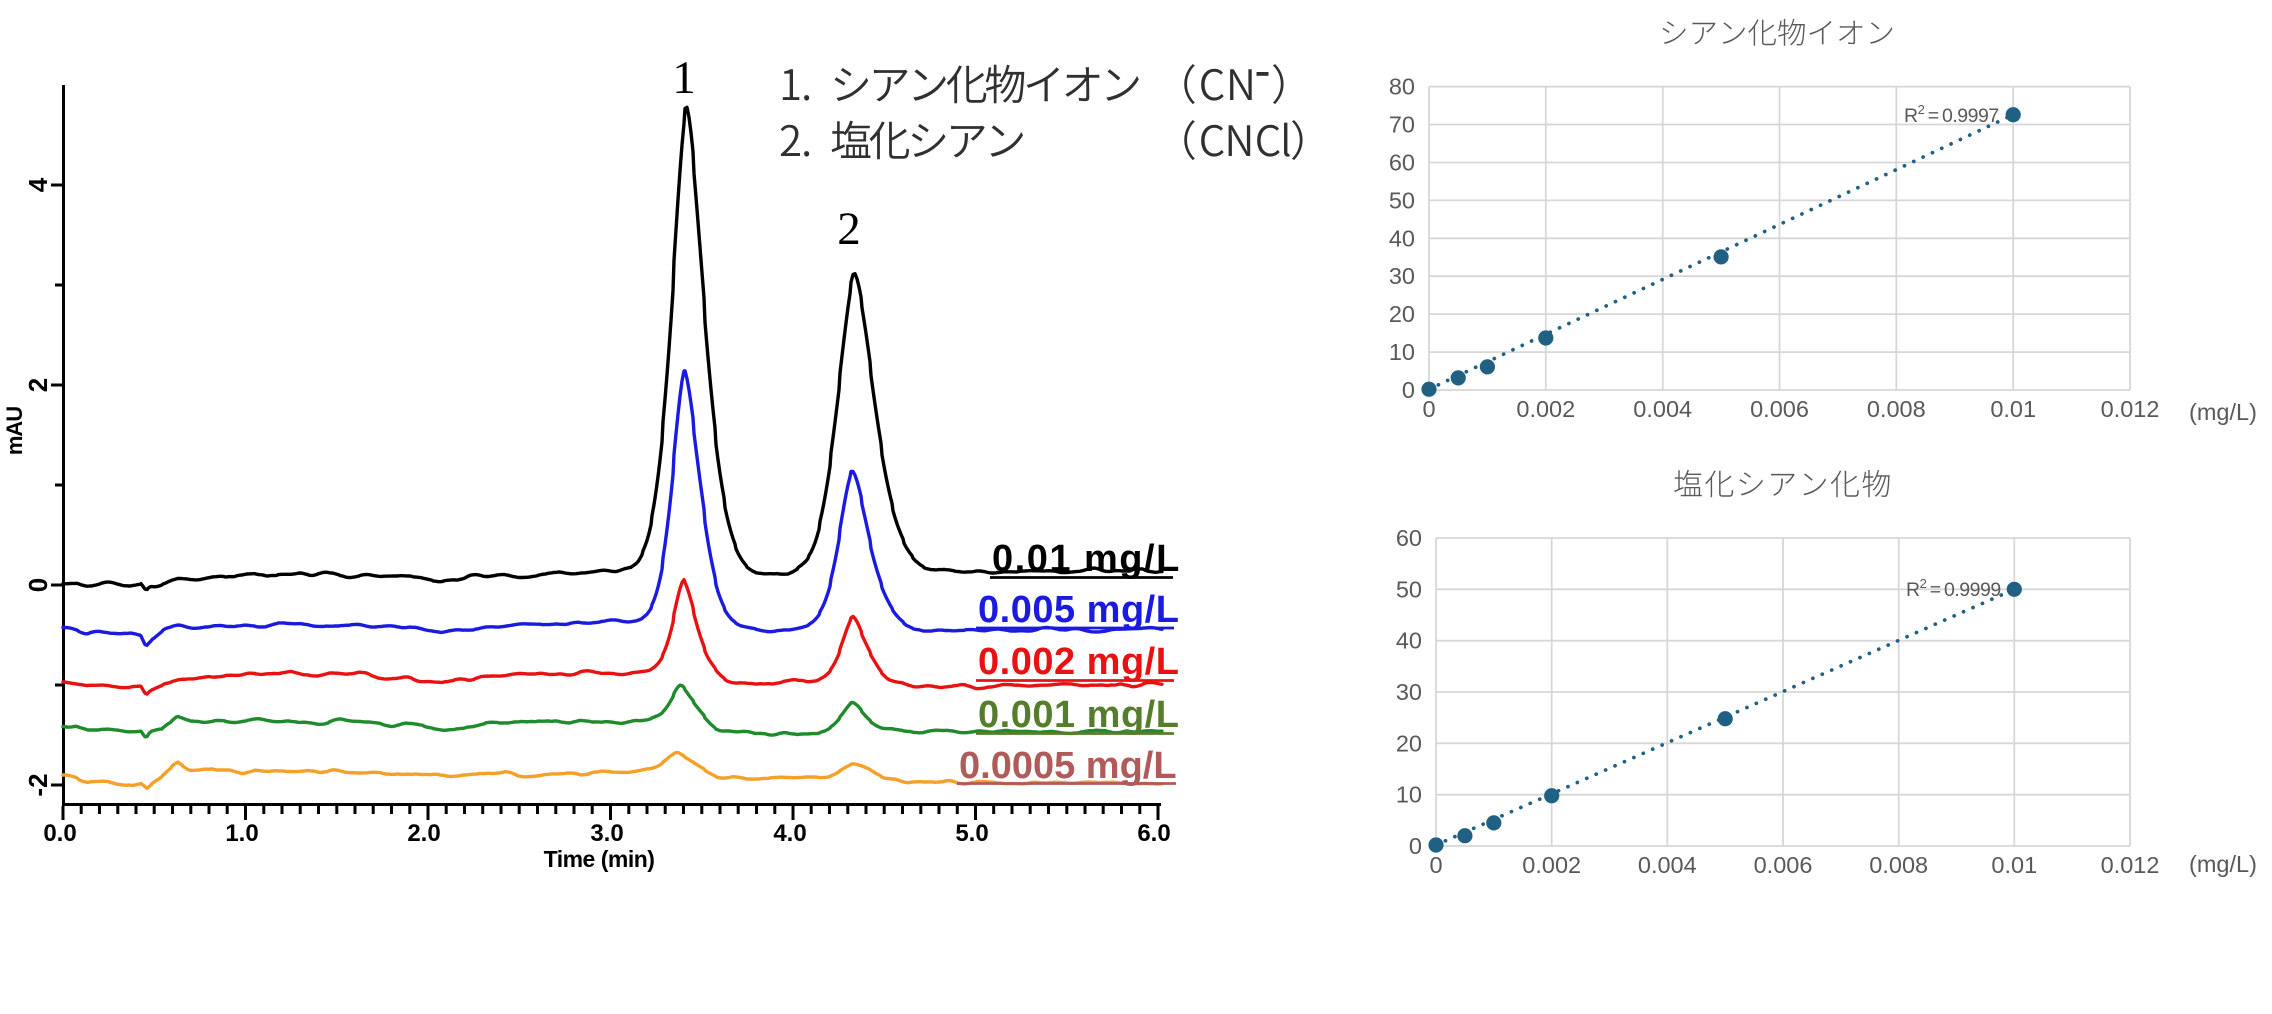 The image size is (2272, 1014). Describe the element at coordinates (38, 784) in the screenshot. I see `svg-text: -2` at that location.